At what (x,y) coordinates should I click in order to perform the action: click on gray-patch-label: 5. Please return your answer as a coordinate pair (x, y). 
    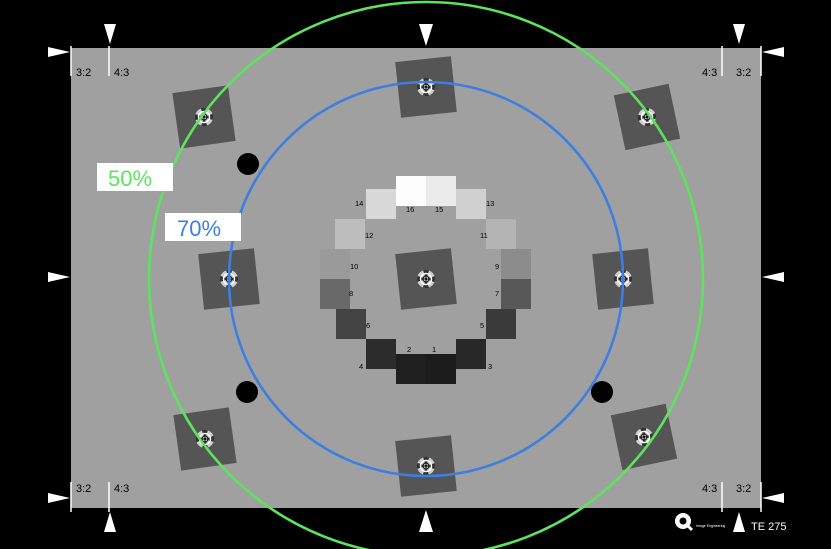
    Looking at the image, I should click on (482, 325).